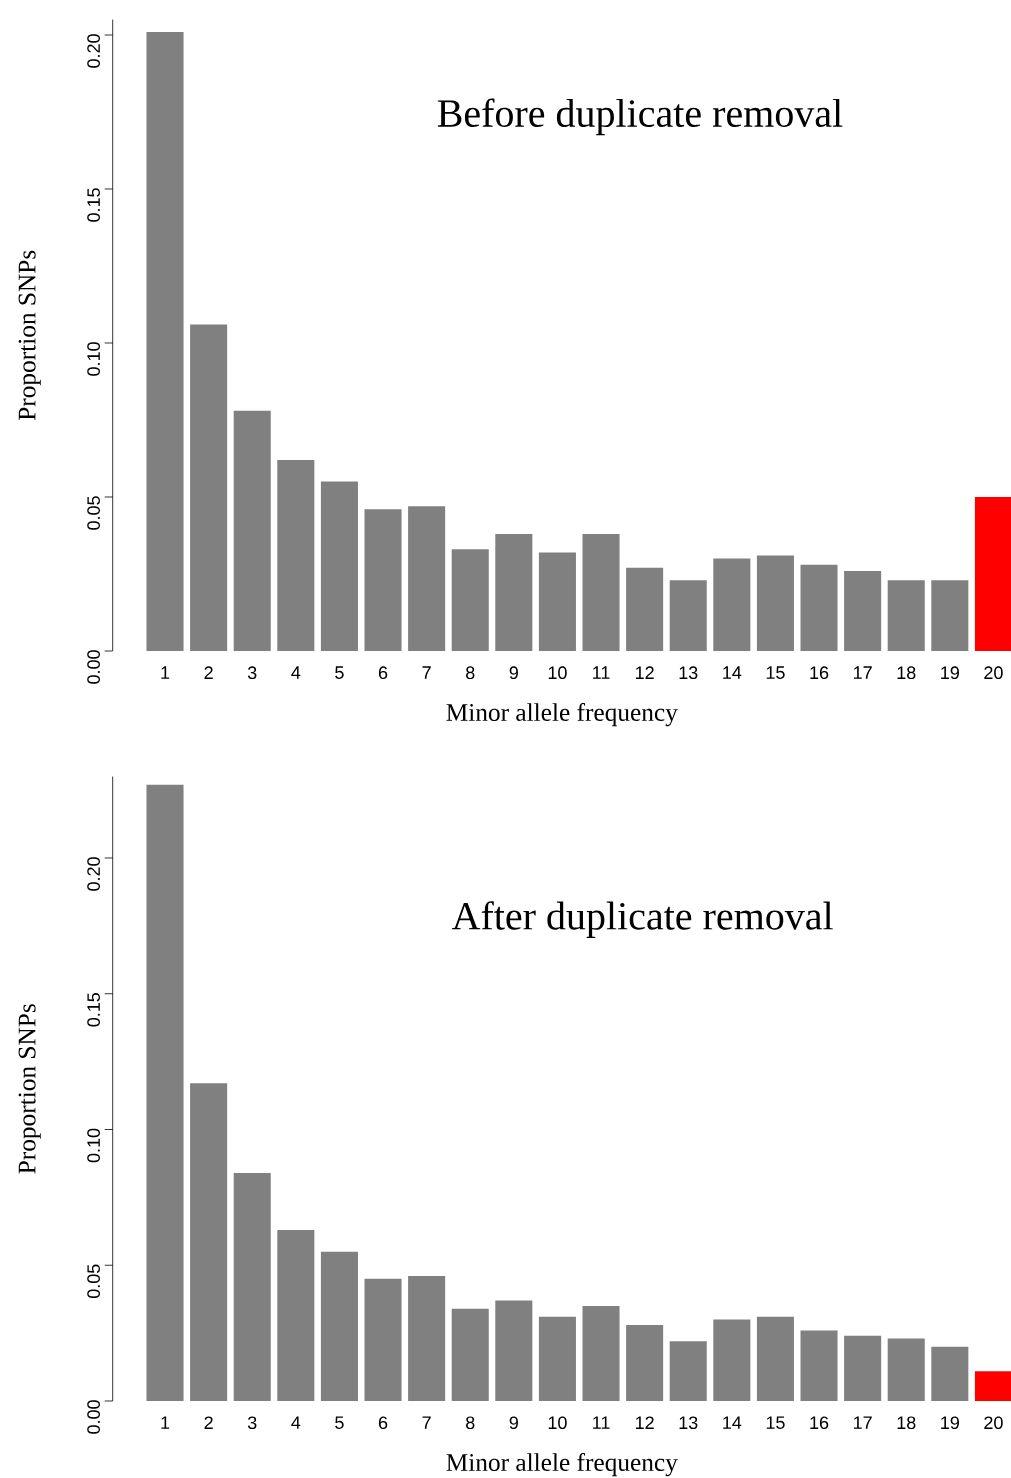  Describe the element at coordinates (640, 117) in the screenshot. I see `text: Before duplicate removal` at that location.